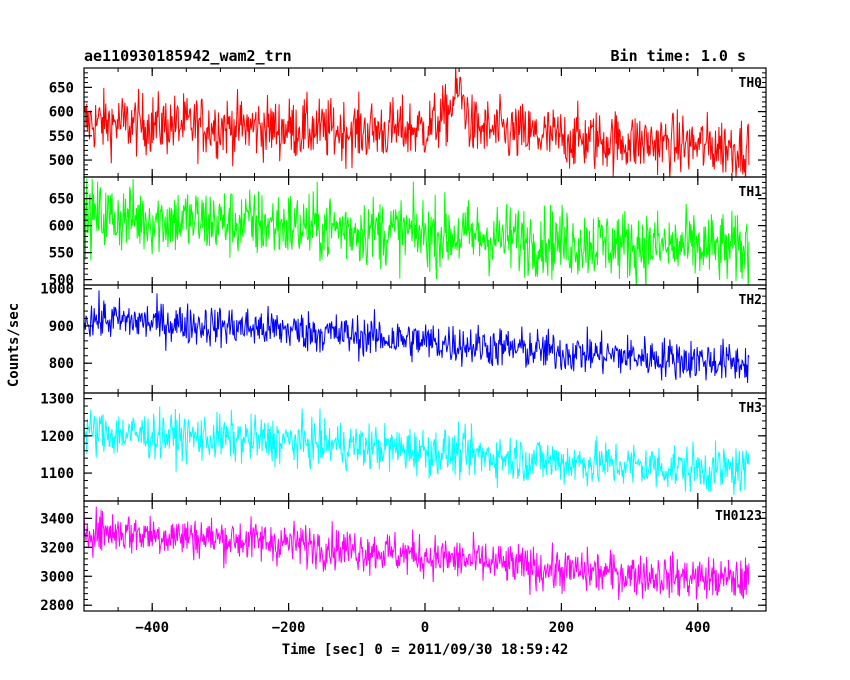  What do you see at coordinates (678, 56) in the screenshot?
I see `bin-time-label: Bin time: 1.0 s` at bounding box center [678, 56].